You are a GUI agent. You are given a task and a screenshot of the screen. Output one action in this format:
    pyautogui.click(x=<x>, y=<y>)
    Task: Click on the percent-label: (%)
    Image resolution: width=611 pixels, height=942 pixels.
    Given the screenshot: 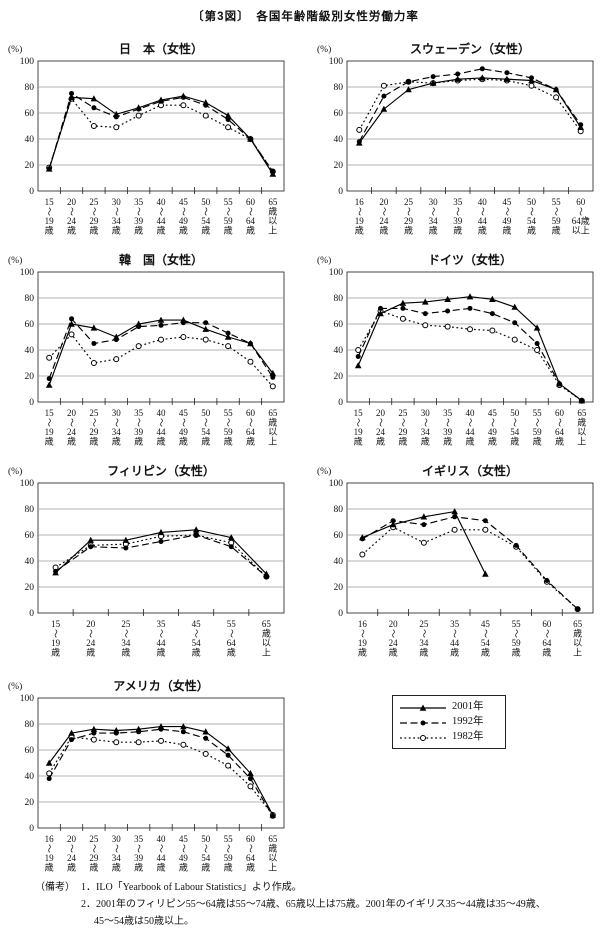 What is the action you would take?
    pyautogui.click(x=324, y=260)
    